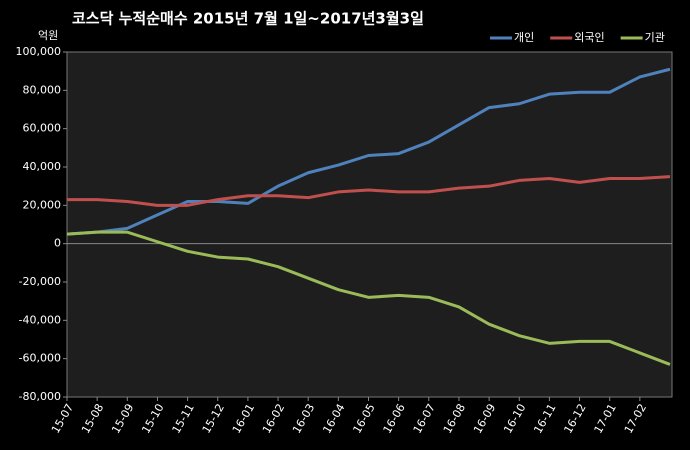  I want to click on x-tick-label: 15-12, so click(213, 419).